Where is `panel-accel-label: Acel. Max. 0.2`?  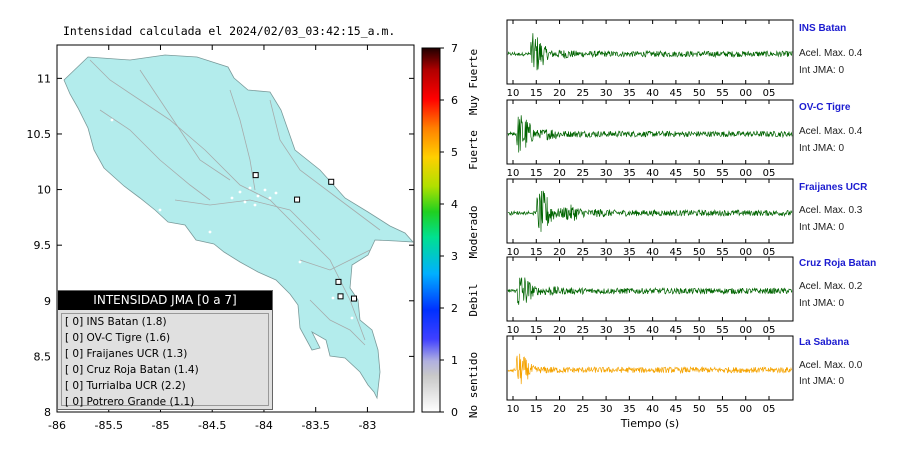 panel-accel-label: Acel. Max. 0.2 is located at coordinates (831, 286).